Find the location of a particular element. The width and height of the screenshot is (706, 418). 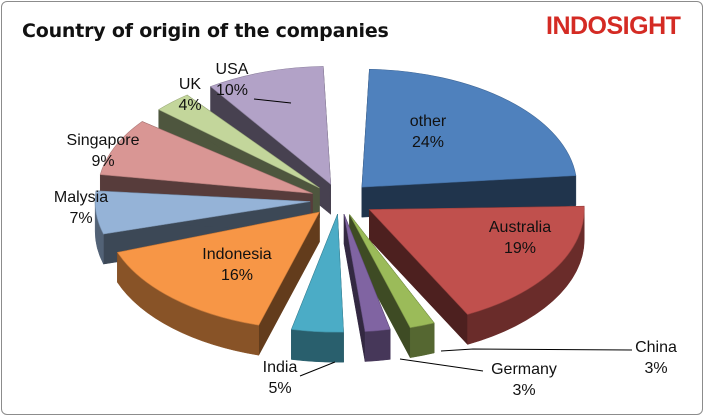

slice-value-china: 3% is located at coordinates (655, 368).